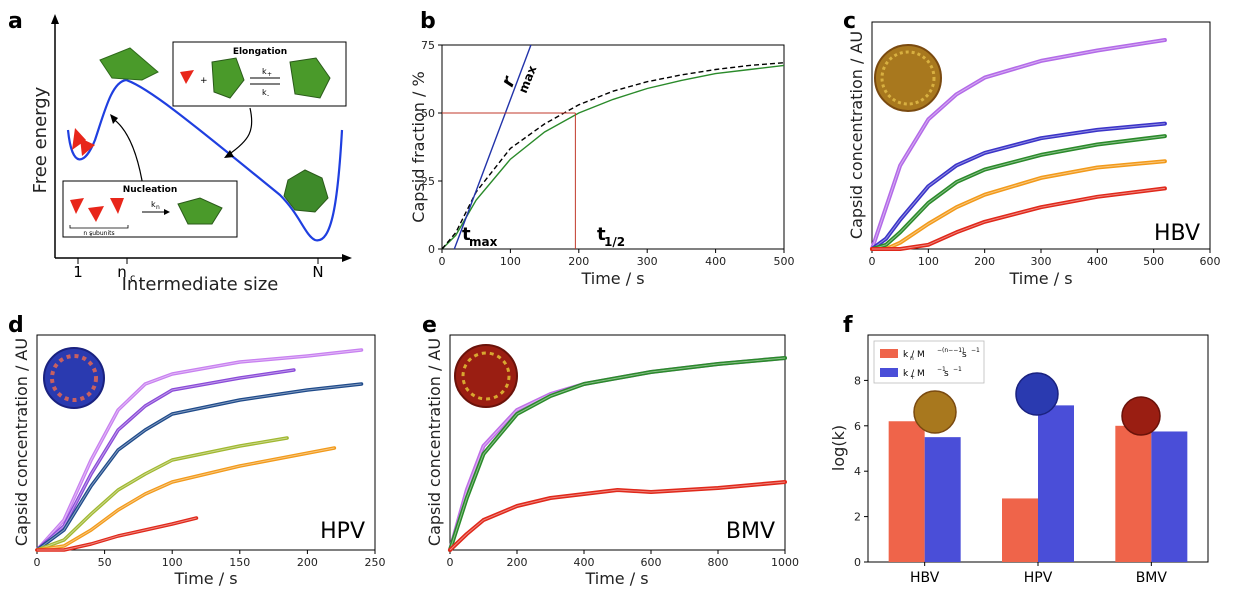 This screenshot has width=1235, height=594. What do you see at coordinates (750, 531) in the screenshot?
I see `panel-e-virus-label: BMV` at bounding box center [750, 531].